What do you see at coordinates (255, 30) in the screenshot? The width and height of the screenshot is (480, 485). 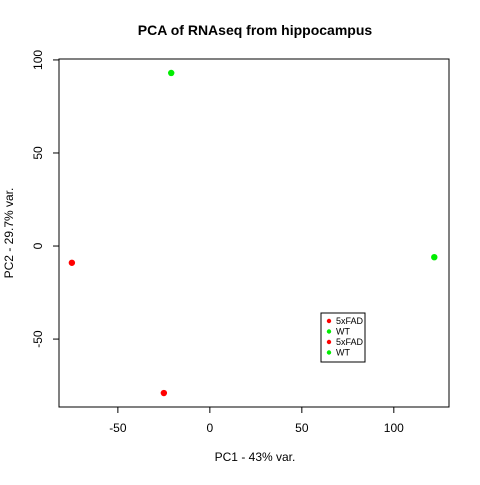 I see `chart-title: PCA of RNAseq from hippocampus` at bounding box center [255, 30].